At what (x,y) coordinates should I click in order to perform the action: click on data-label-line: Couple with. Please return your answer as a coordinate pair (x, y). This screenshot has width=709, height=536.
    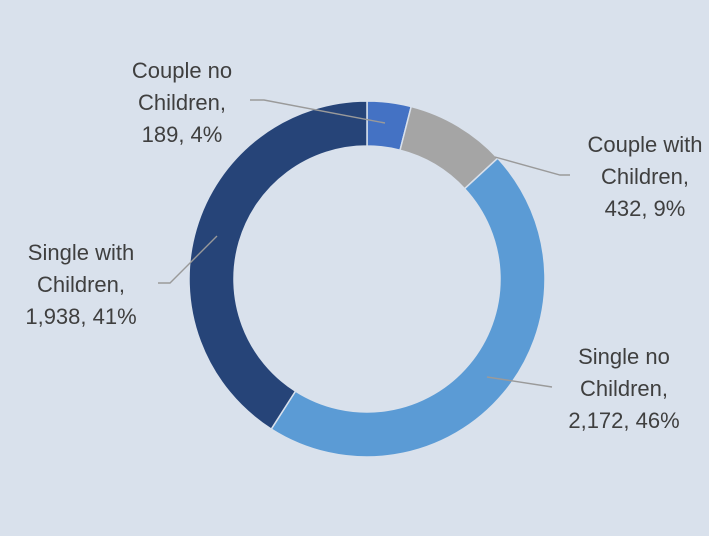
    Looking at the image, I should click on (645, 144).